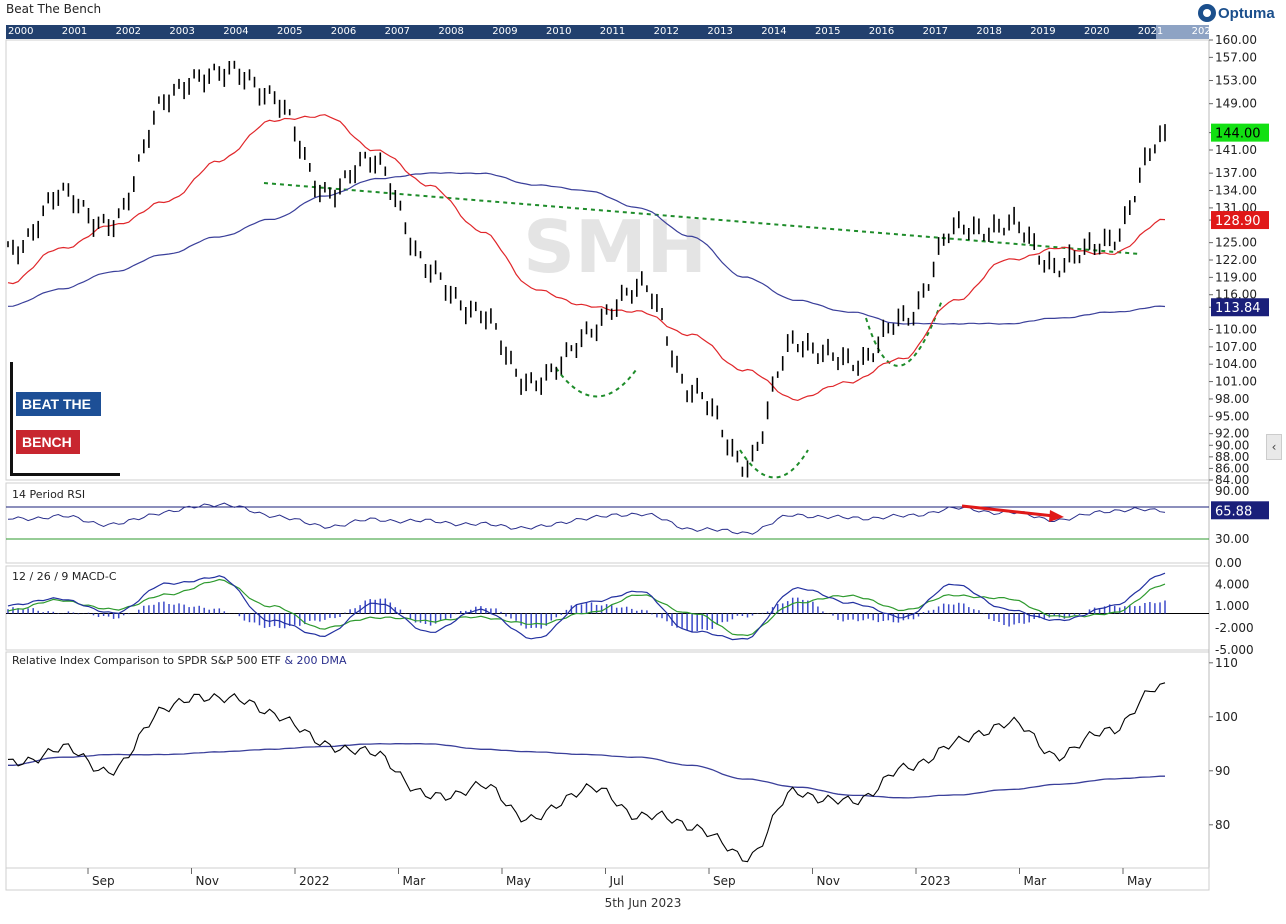  Describe the element at coordinates (1236, 364) in the screenshot. I see `price-axis-label: 104.00` at that location.